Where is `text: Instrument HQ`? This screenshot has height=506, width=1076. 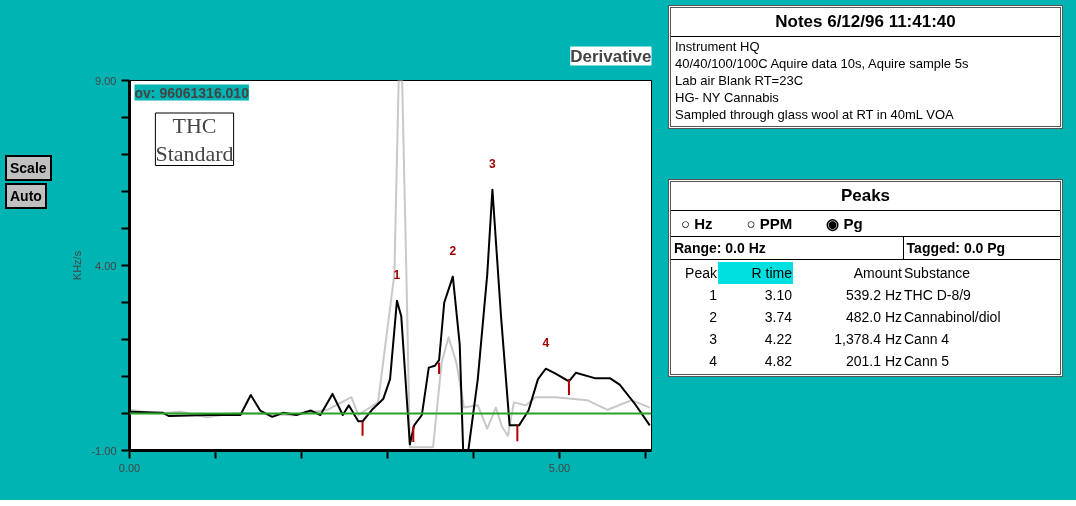 text: Instrument HQ is located at coordinates (718, 48).